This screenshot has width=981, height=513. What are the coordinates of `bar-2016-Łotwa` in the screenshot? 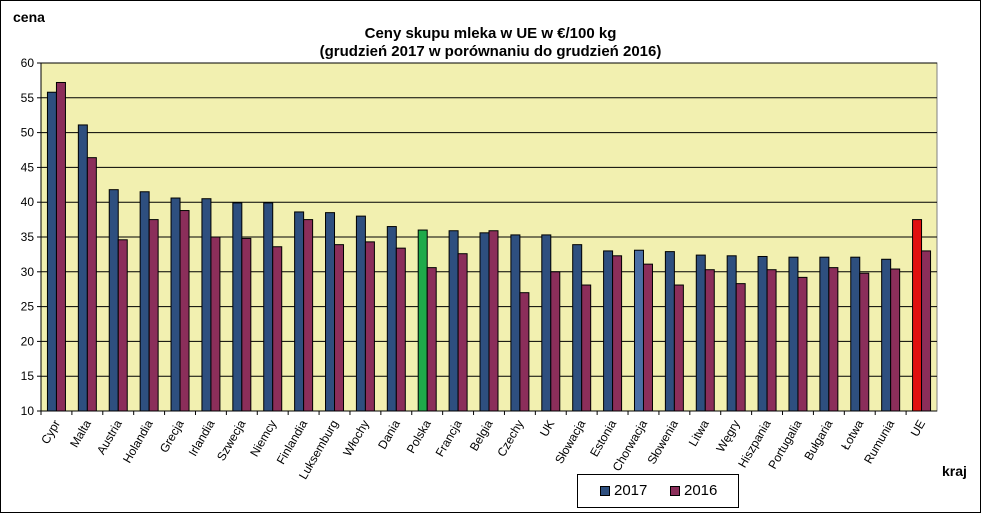 It's located at (864, 342).